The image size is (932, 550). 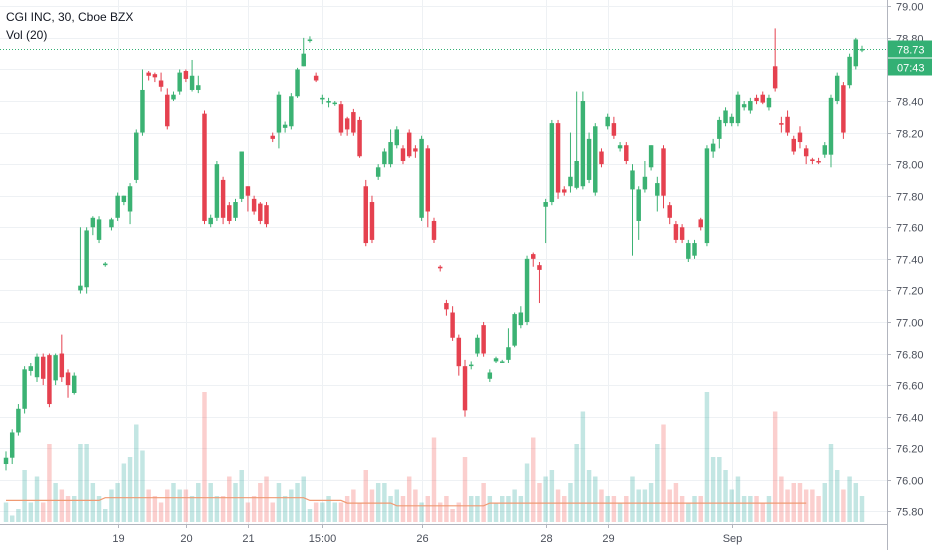 What do you see at coordinates (910, 49) in the screenshot?
I see `last-price-badge` at bounding box center [910, 49].